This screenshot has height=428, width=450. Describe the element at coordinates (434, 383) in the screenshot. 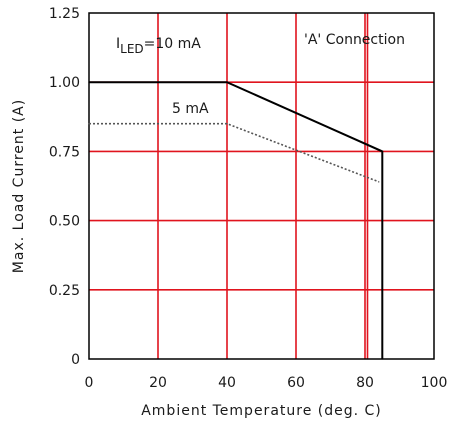

I see `x-tick-label: 100` at that location.